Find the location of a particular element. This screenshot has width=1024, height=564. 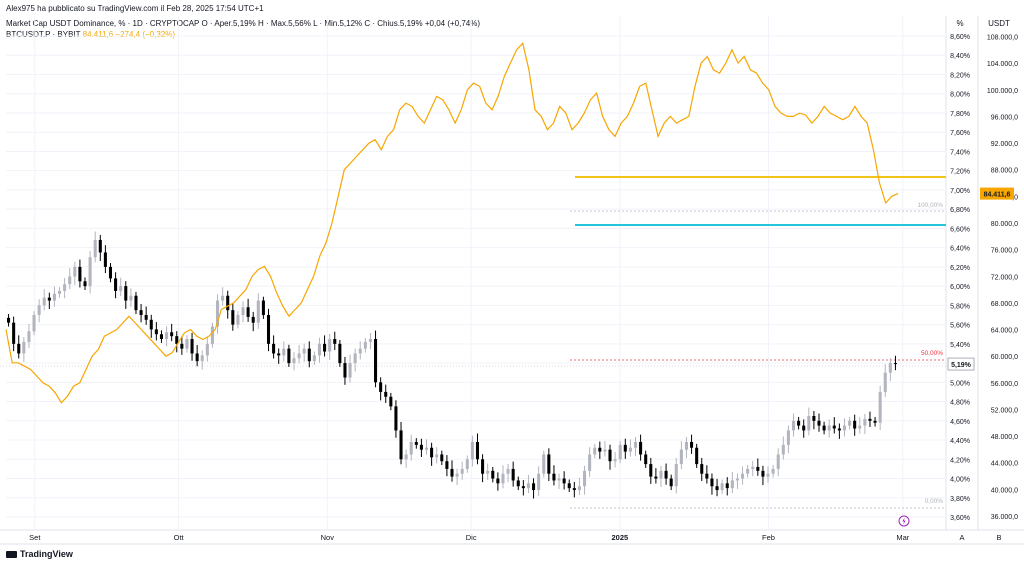

time-tick-label: Set is located at coordinates (35, 537).